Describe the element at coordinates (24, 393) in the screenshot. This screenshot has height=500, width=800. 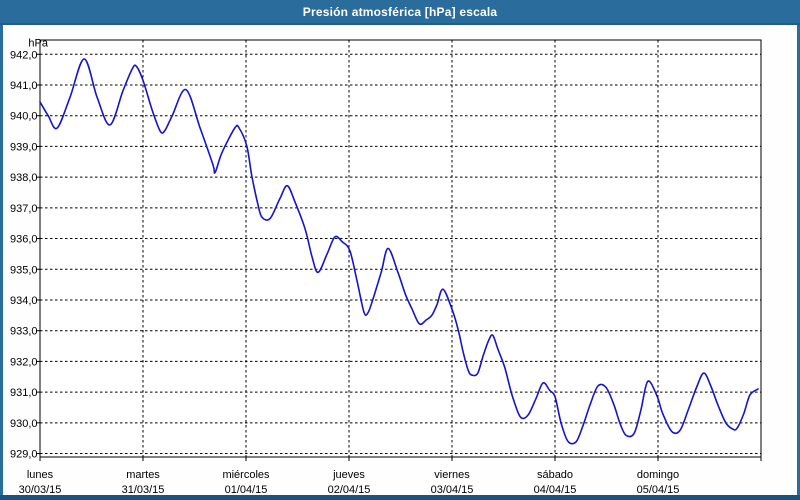
I see `y-tick-label: 931,0` at that location.